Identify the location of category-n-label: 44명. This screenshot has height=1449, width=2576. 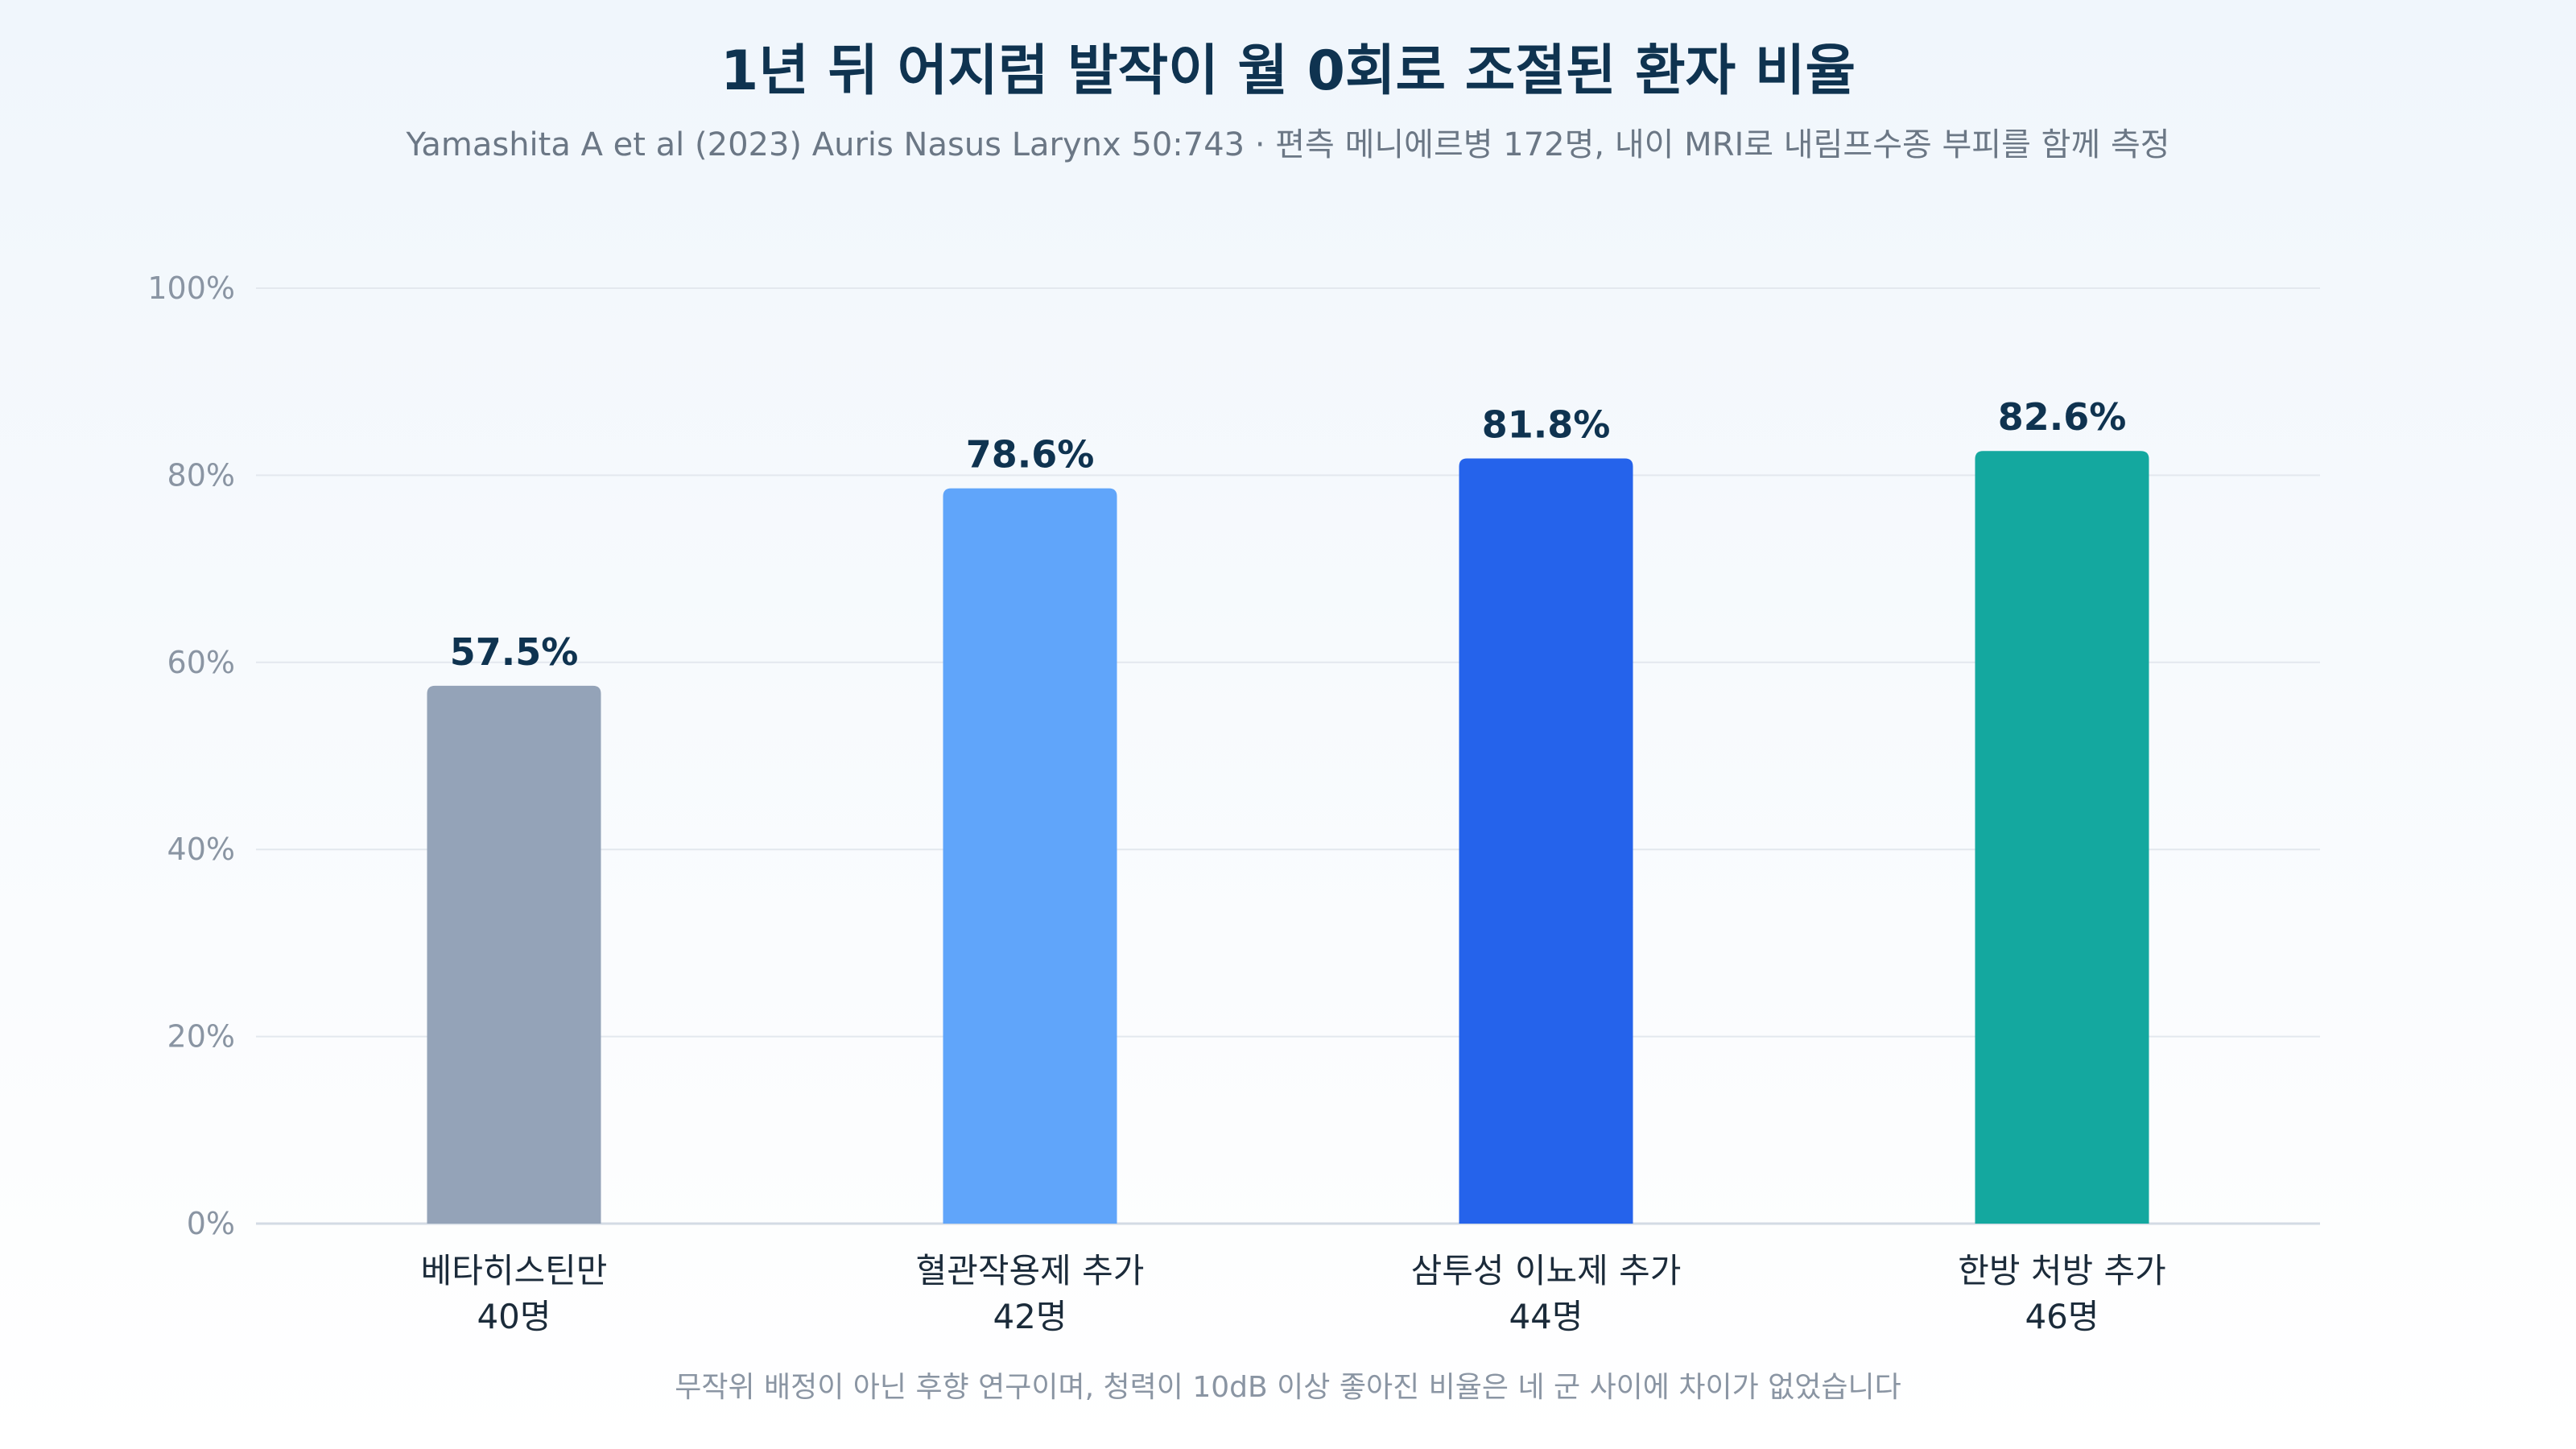
(1546, 1316).